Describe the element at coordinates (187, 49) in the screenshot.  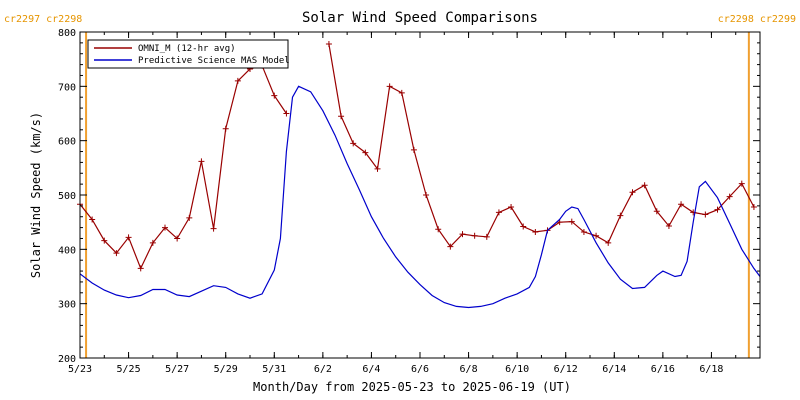
I see `legend-entry: OMNI_M (12-hr avg)` at that location.